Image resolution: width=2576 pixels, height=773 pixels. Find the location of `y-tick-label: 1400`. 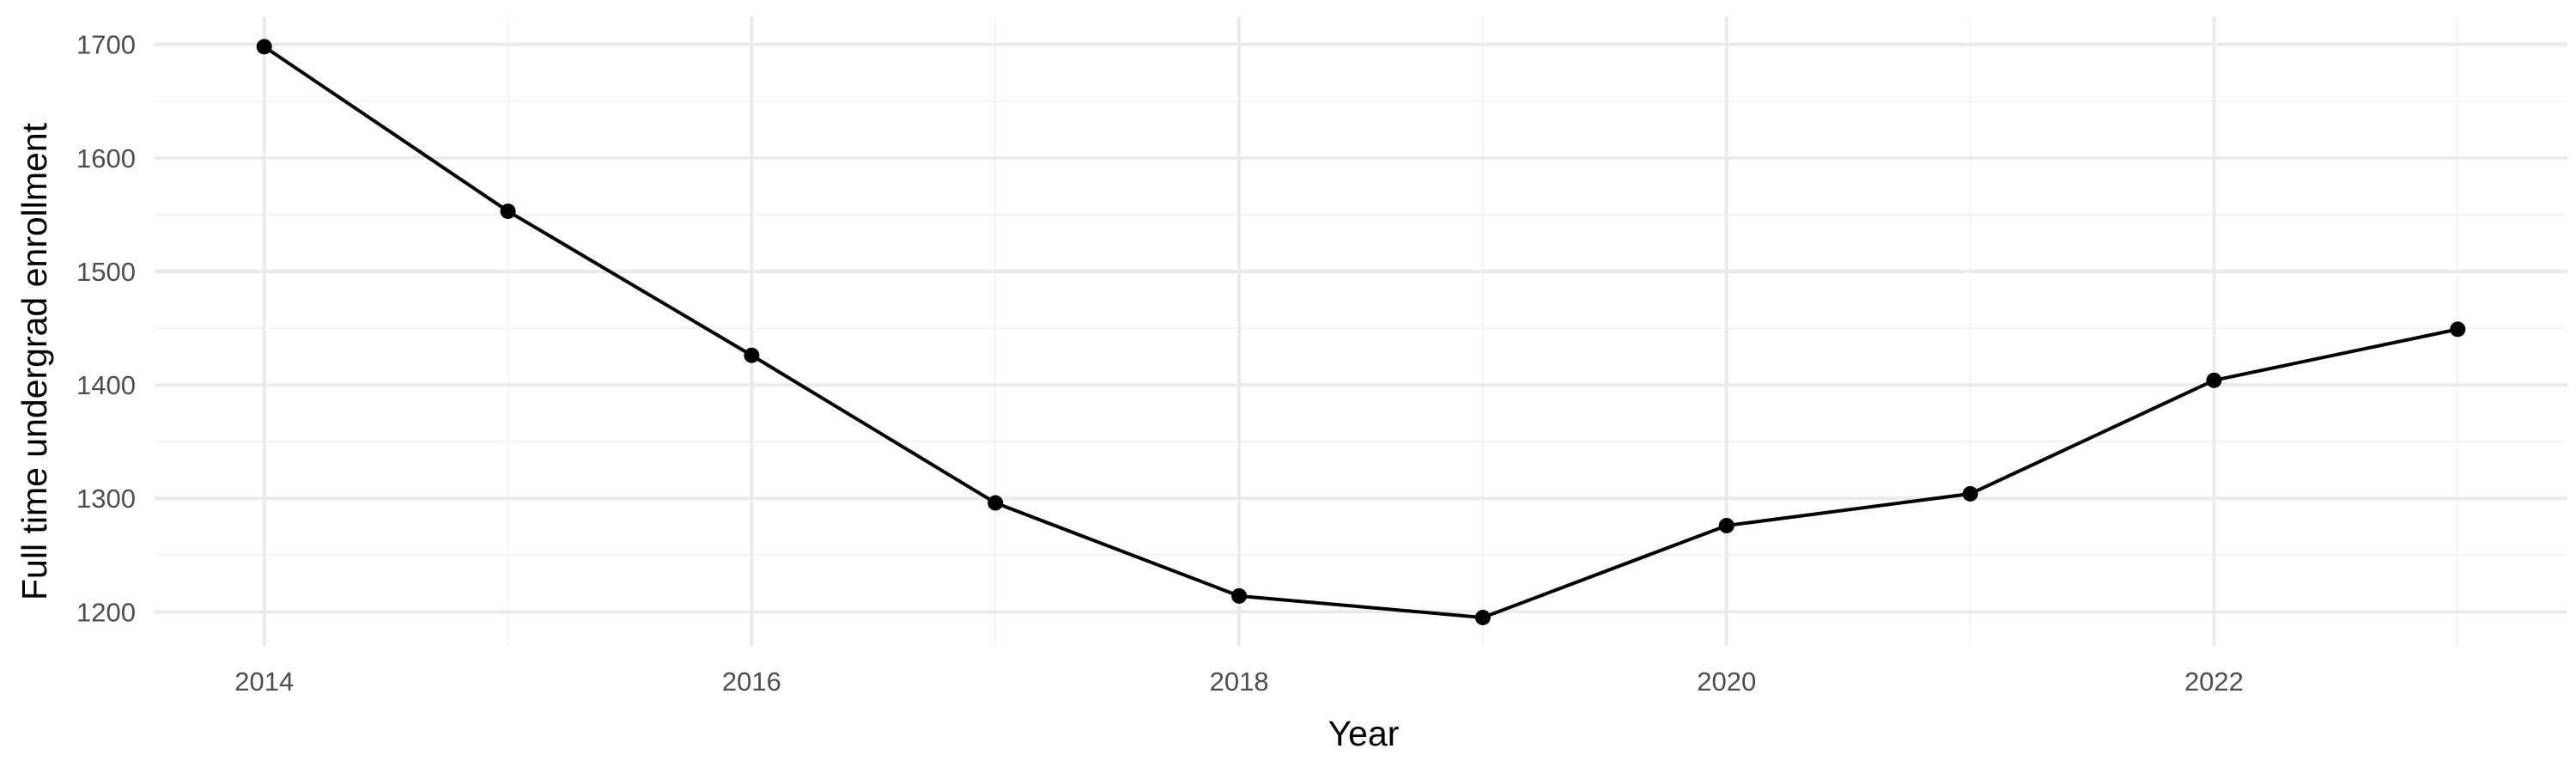

y-tick-label: 1400 is located at coordinates (106, 385).